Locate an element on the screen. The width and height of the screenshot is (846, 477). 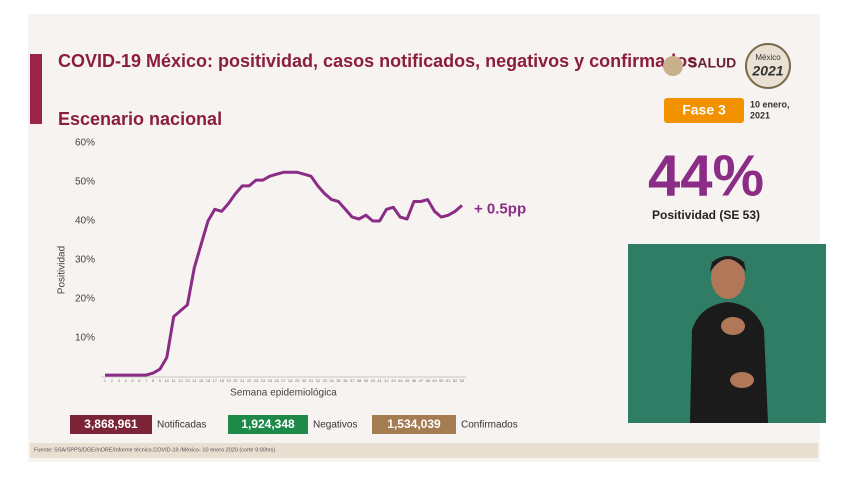
x-tick-label: 17 is located at coordinates (215, 380).